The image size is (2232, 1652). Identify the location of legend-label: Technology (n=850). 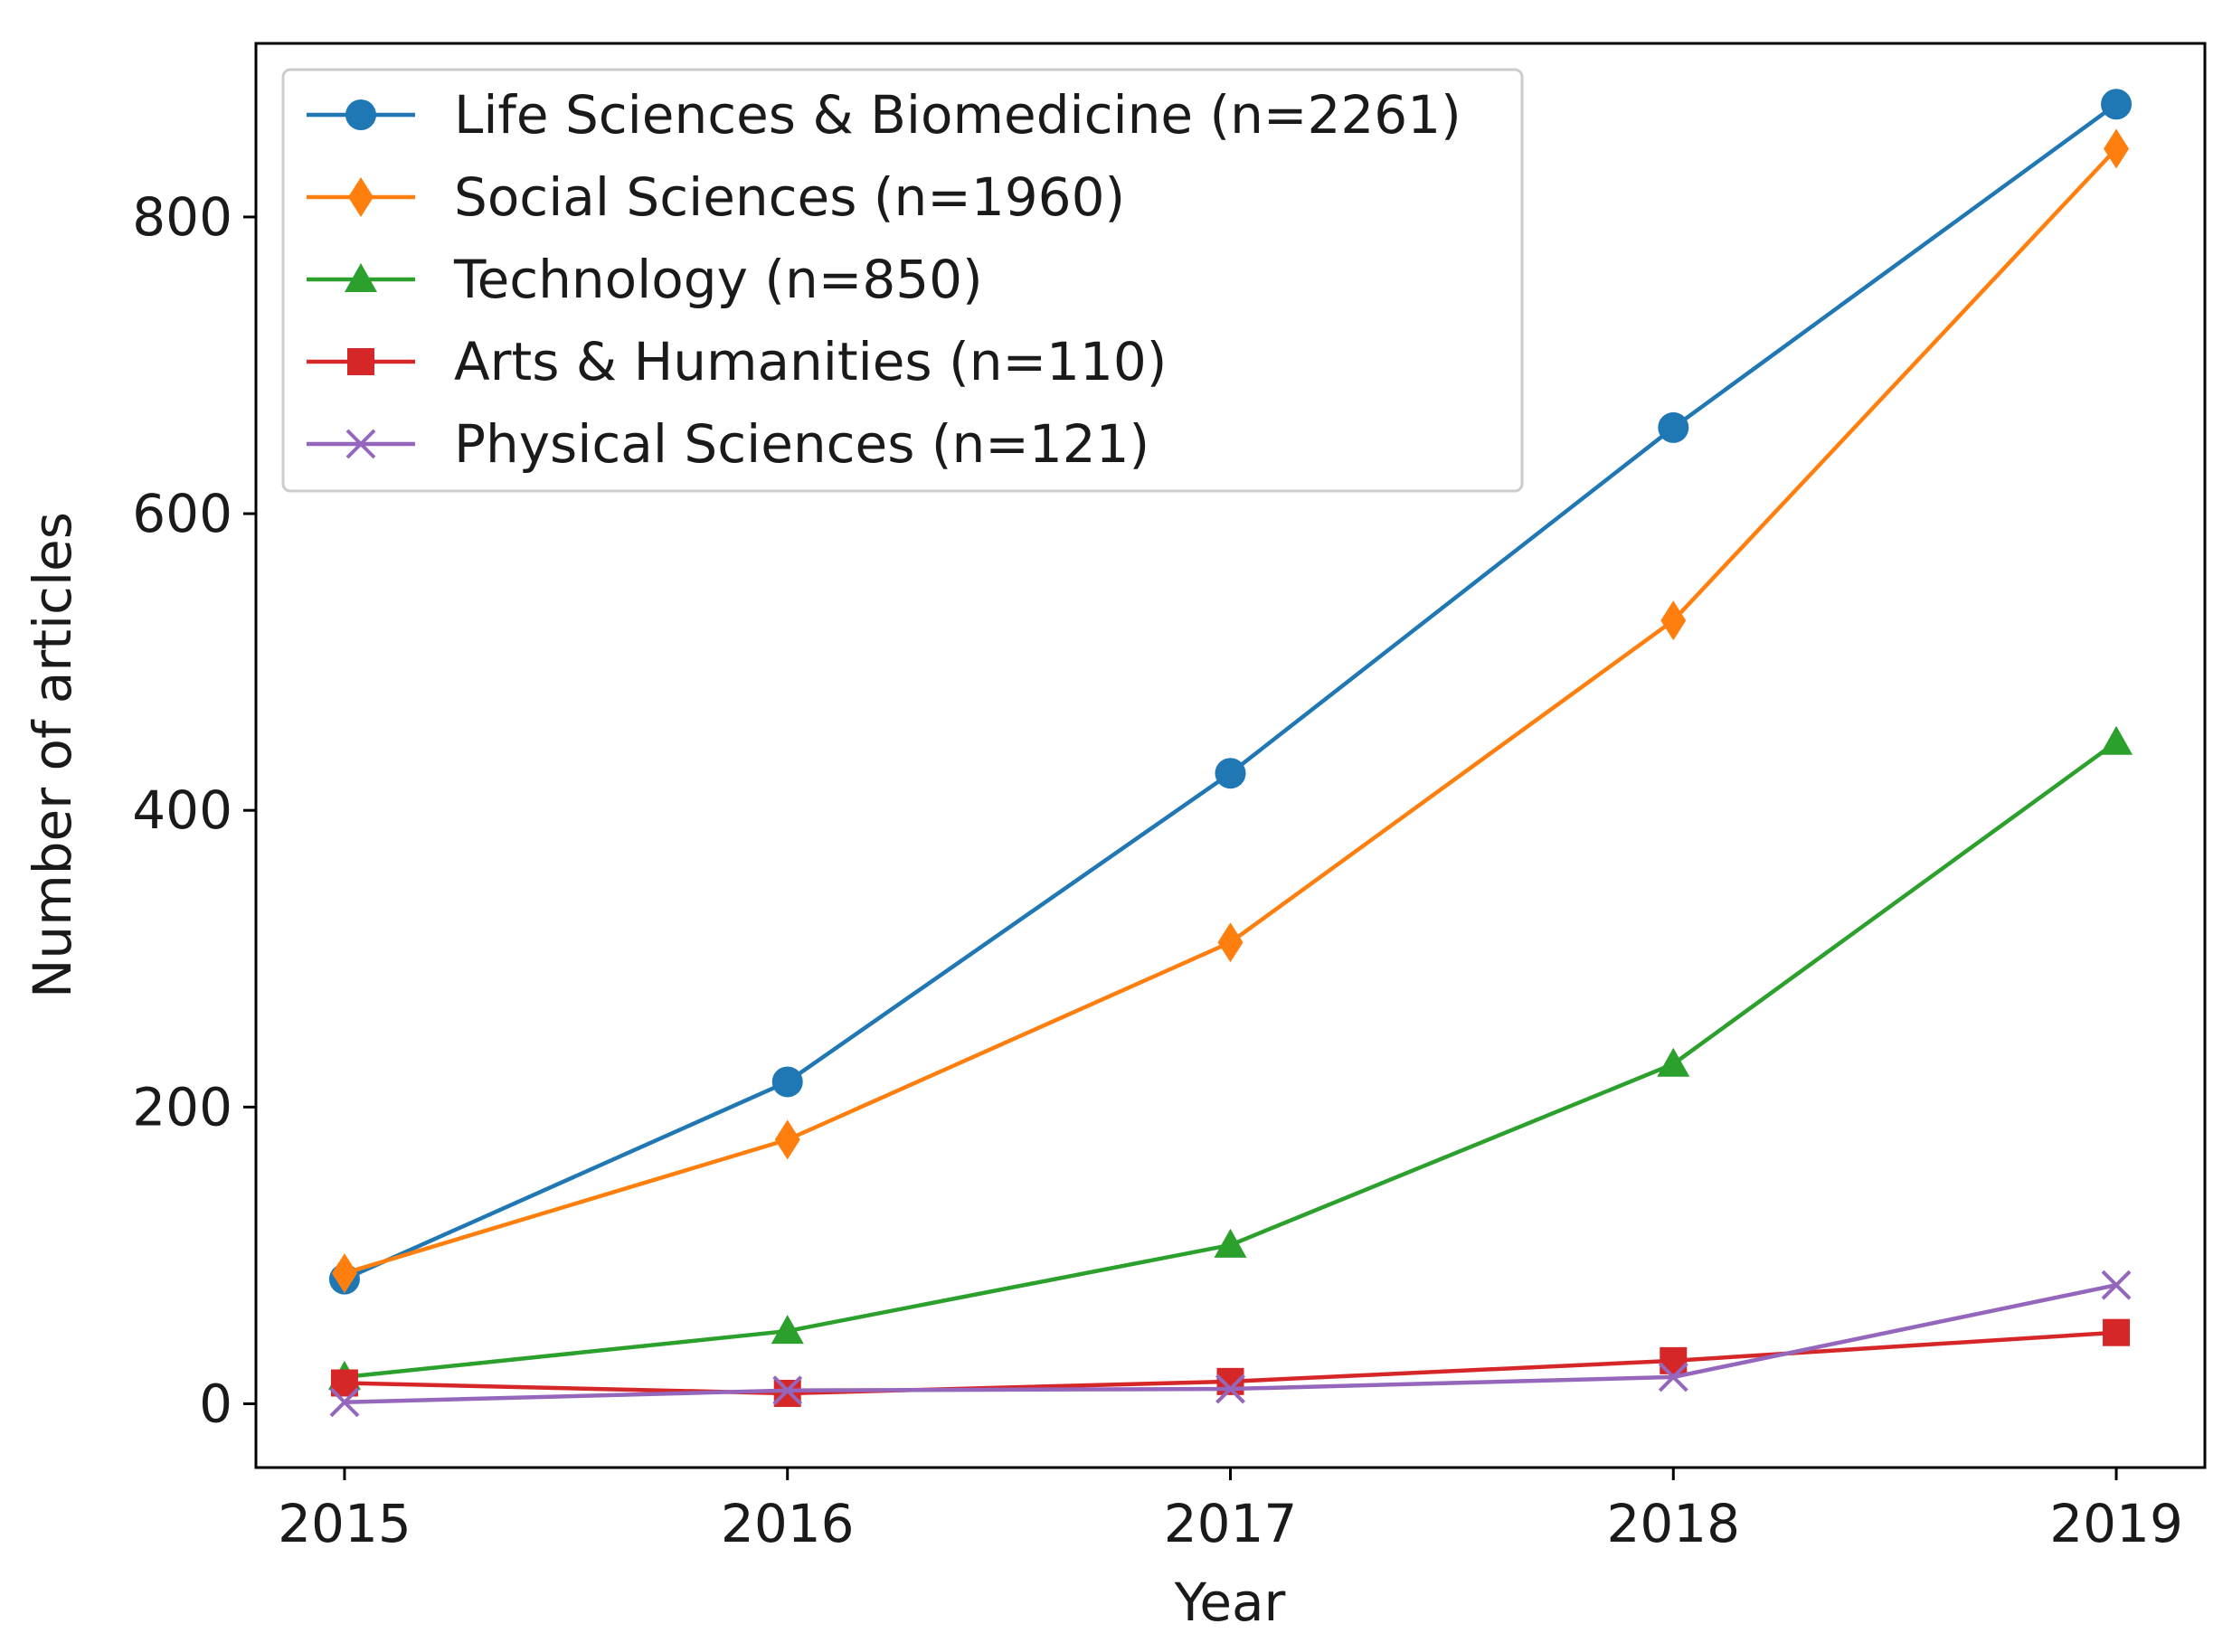
(718, 279).